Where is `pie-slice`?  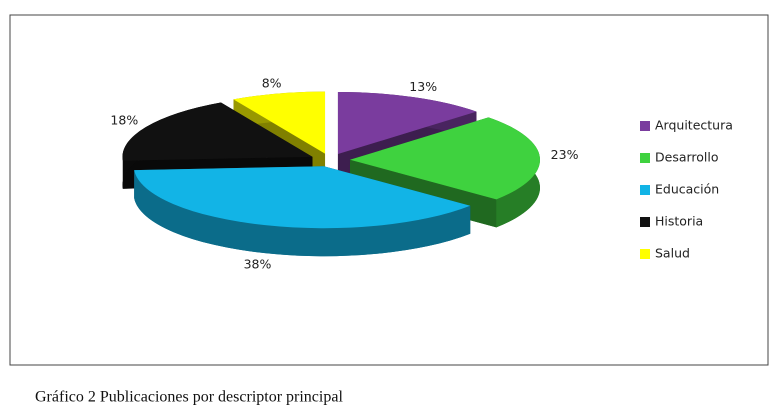
pie-slice is located at coordinates (302, 211).